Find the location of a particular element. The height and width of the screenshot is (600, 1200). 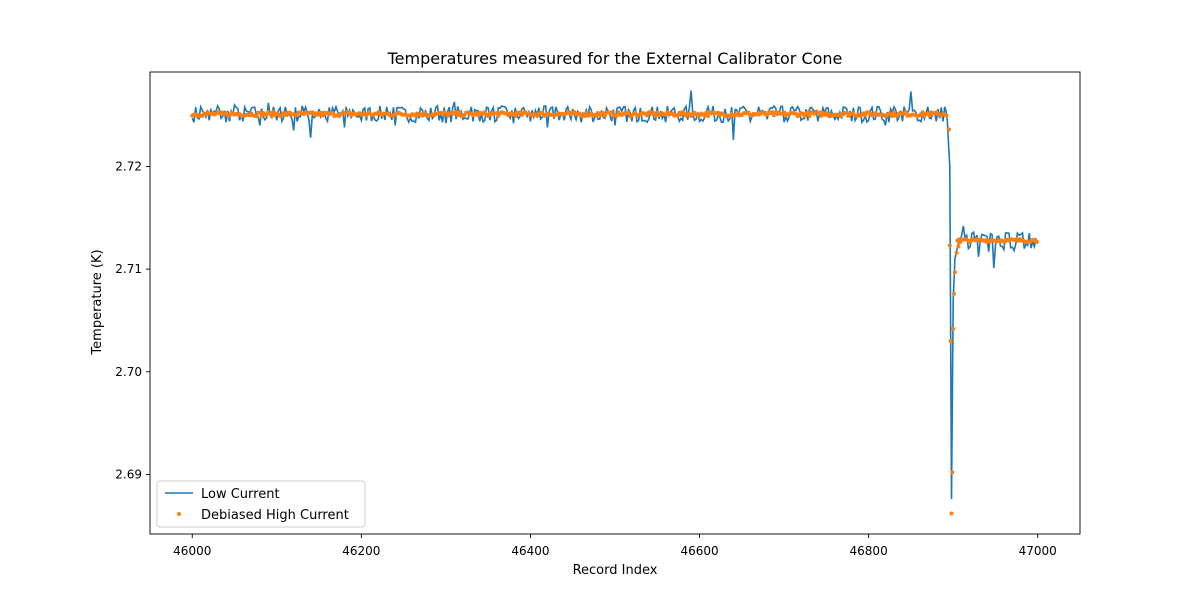

legend-label-debiased-high-current: Debiased High Current is located at coordinates (275, 515).